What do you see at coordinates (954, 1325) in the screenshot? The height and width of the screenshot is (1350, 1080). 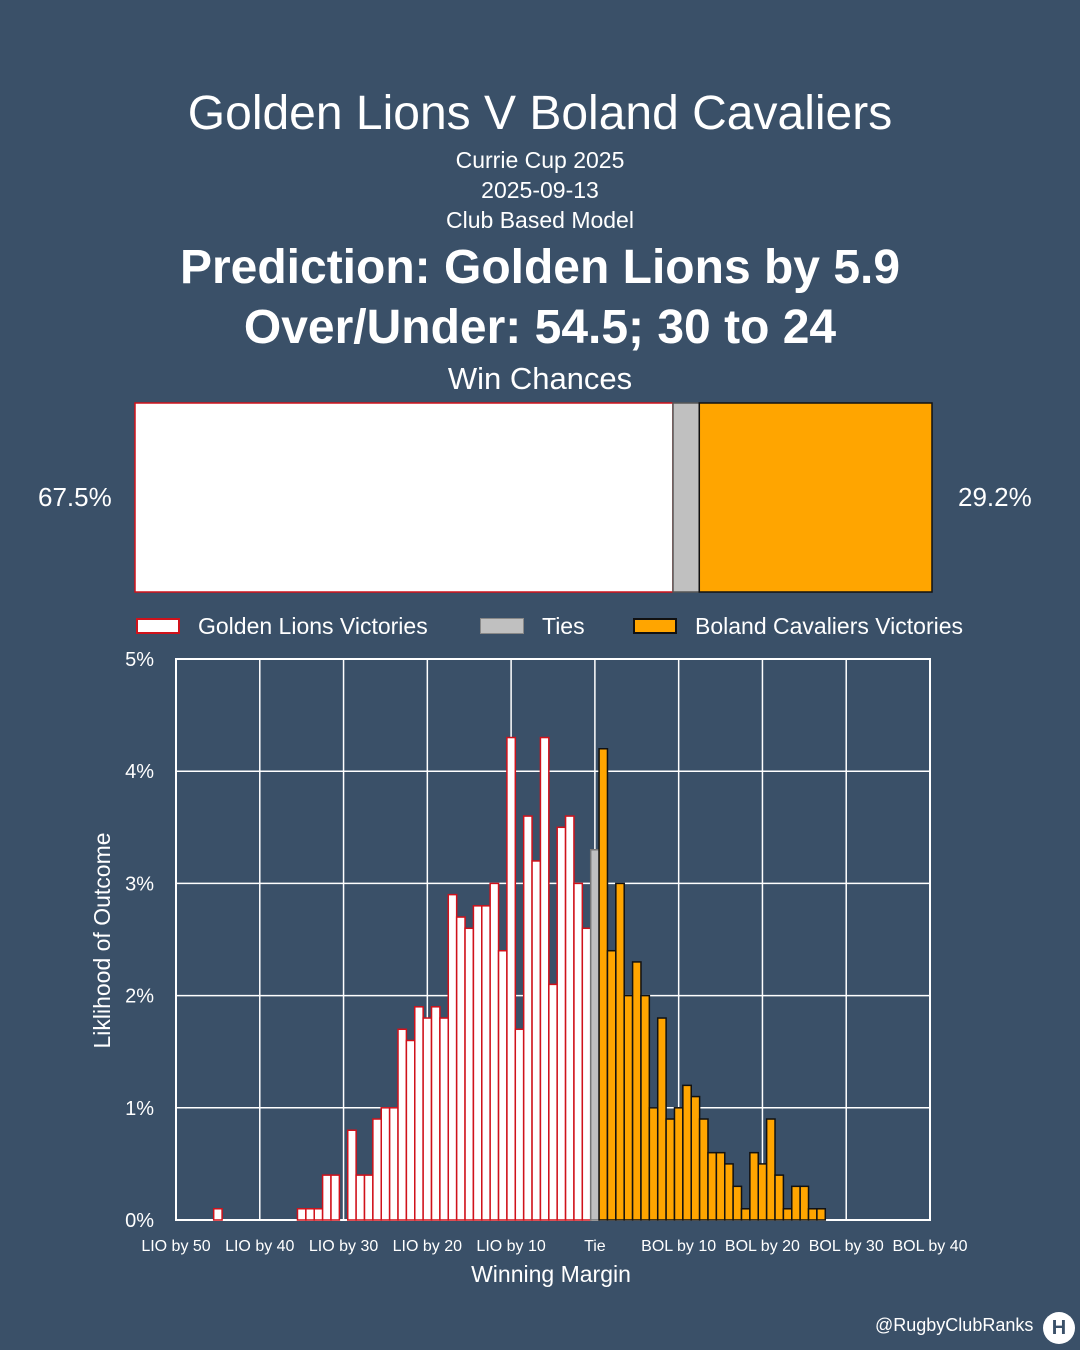 I see `twitter-handle: @RugbyClubRanks` at bounding box center [954, 1325].